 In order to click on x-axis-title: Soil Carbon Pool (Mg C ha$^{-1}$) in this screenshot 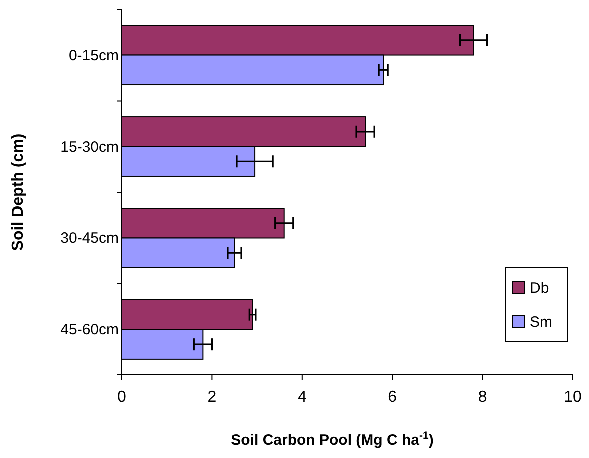, I will do `click(332, 439)`.